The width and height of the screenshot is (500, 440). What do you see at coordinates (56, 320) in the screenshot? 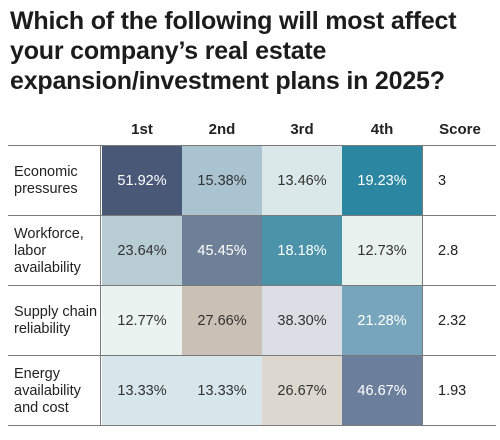
I see `row-label: Supply chain reliability` at bounding box center [56, 320].